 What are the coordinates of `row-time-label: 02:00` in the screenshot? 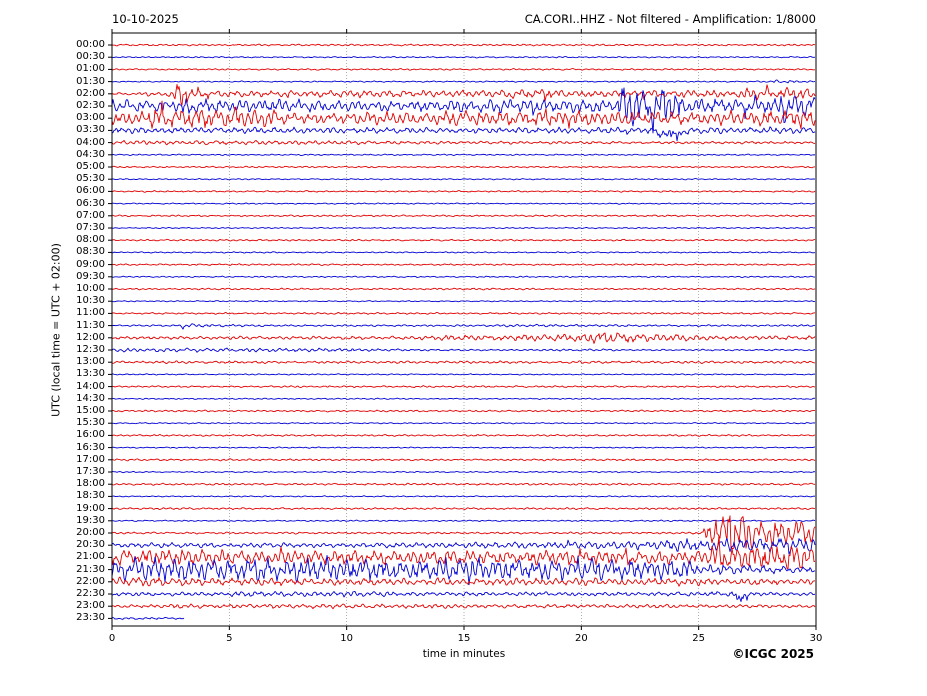 It's located at (90, 93).